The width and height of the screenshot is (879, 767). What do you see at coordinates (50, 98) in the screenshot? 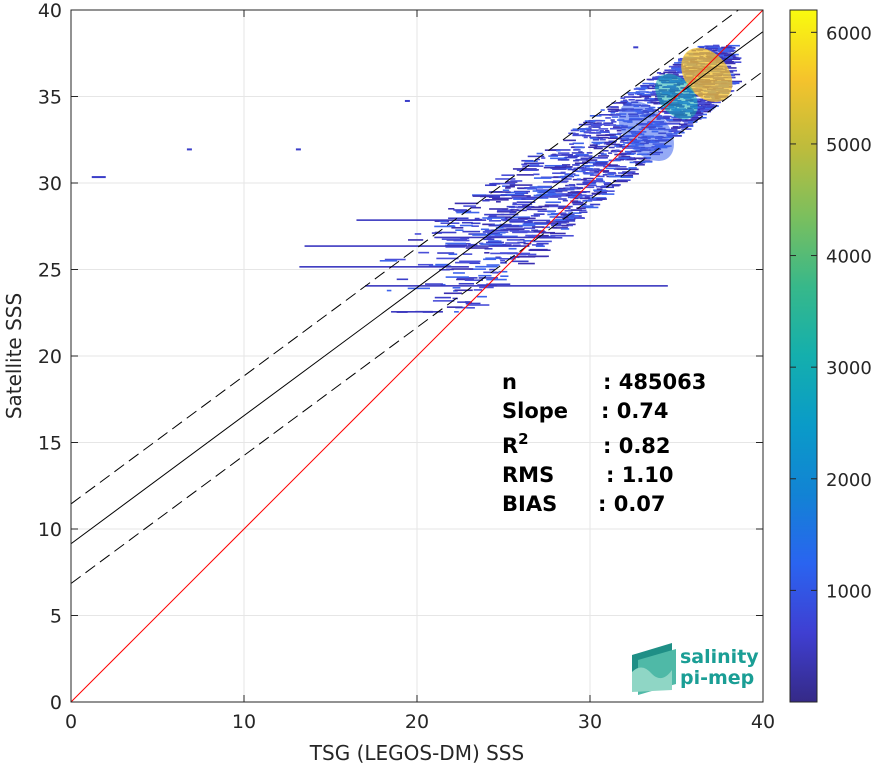
I see `y-tick-label: 35` at bounding box center [50, 98].